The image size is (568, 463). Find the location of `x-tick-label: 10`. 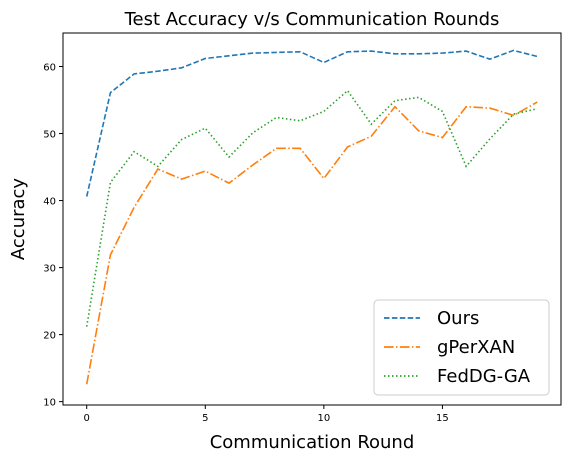

x-tick-label: 10 is located at coordinates (323, 418).